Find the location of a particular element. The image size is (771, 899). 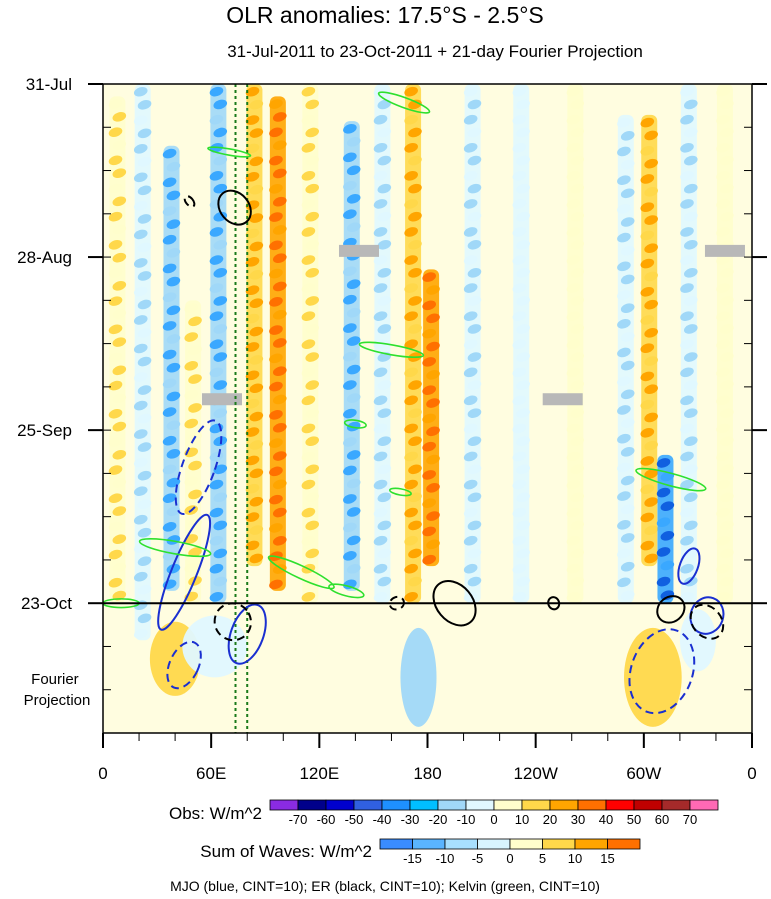

colorbar-tick-label: -10 is located at coordinates (466, 819).